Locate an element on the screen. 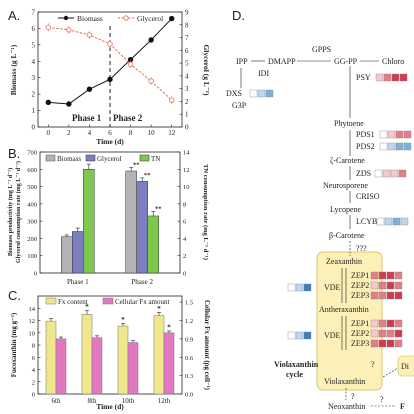  node-neurosporene: Neurosporene is located at coordinates (345, 185).